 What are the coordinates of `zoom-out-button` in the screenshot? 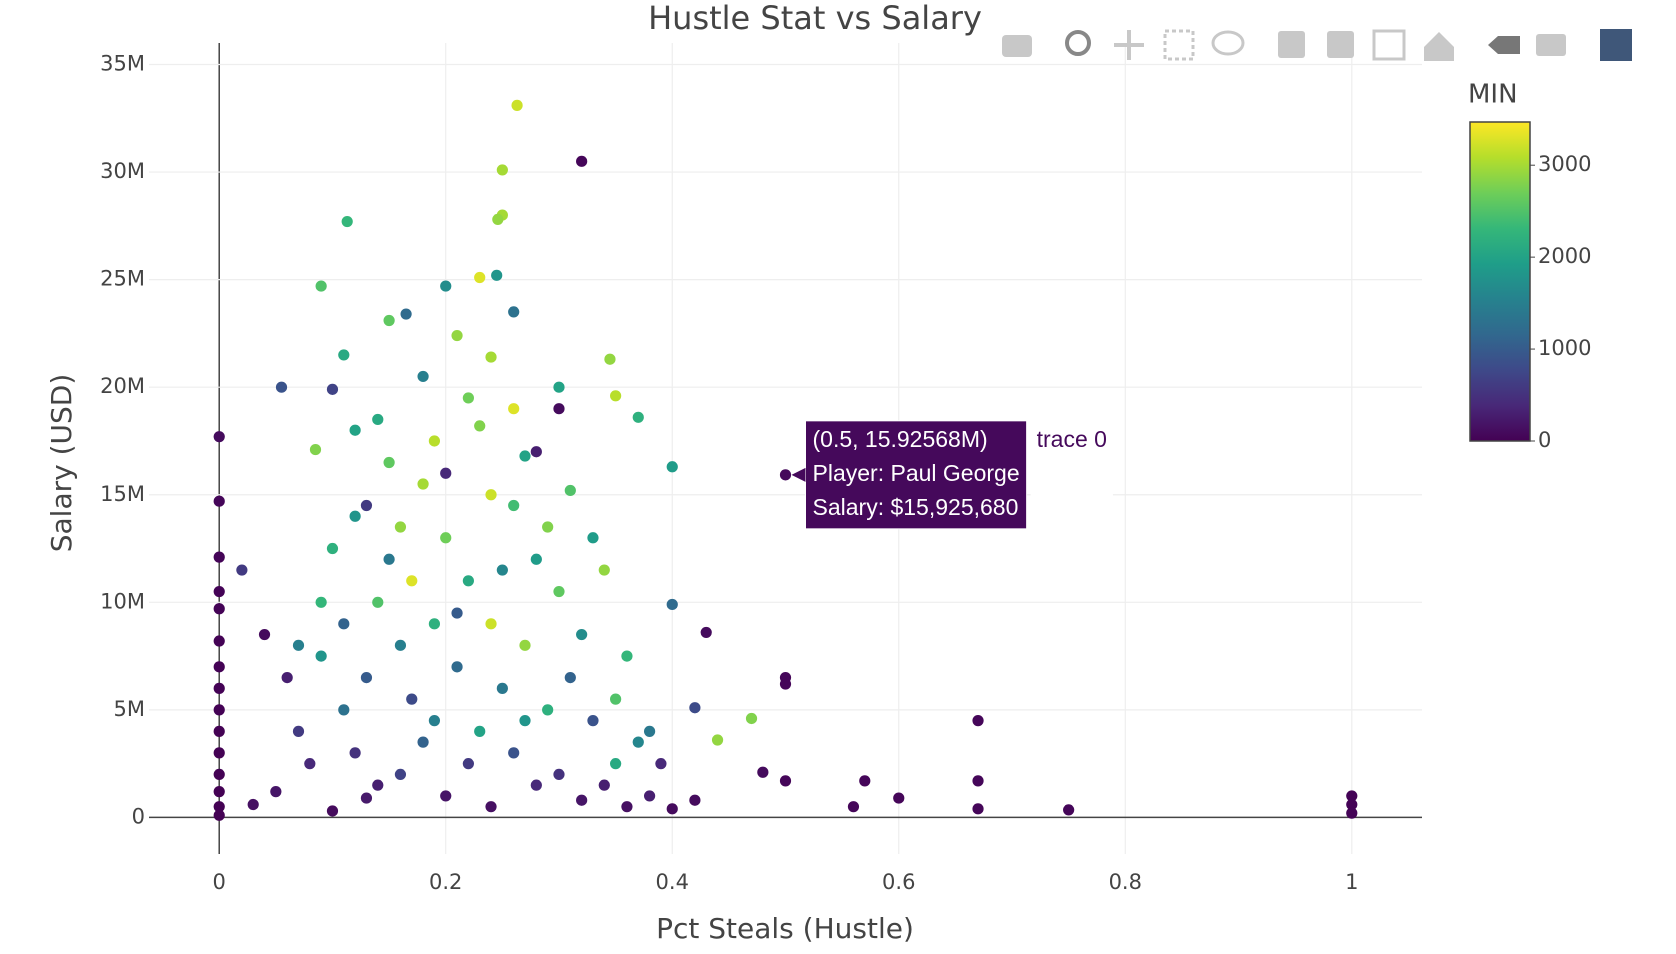 It's located at (1340, 44).